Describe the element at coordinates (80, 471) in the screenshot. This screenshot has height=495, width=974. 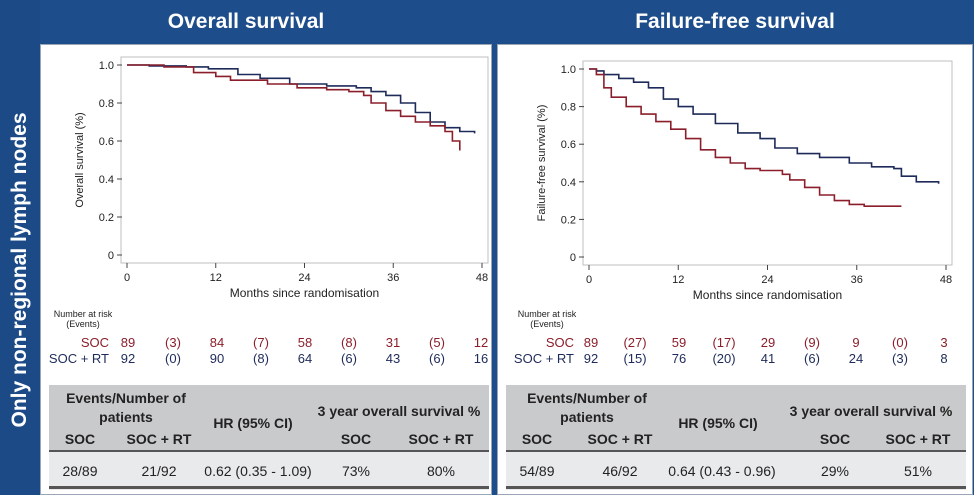
I see `td-events-soc: 28/89` at that location.